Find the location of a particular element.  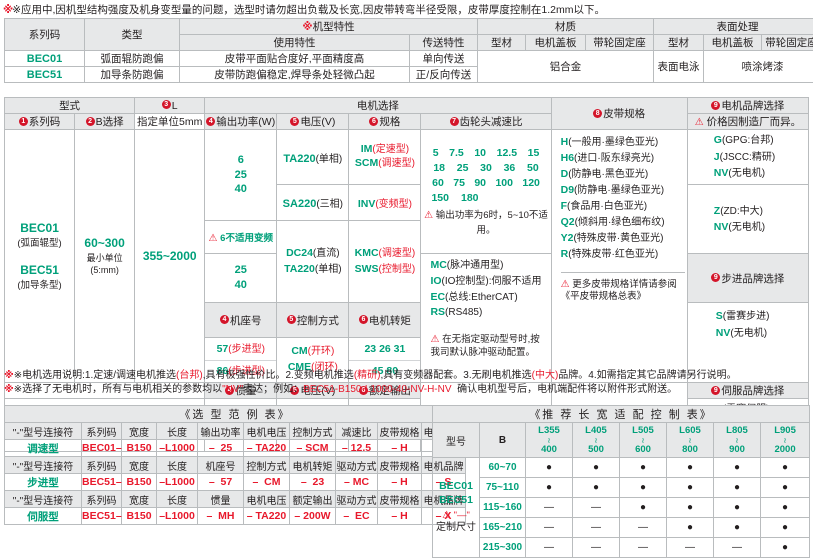

th-ex-length: 长度 is located at coordinates (177, 465).